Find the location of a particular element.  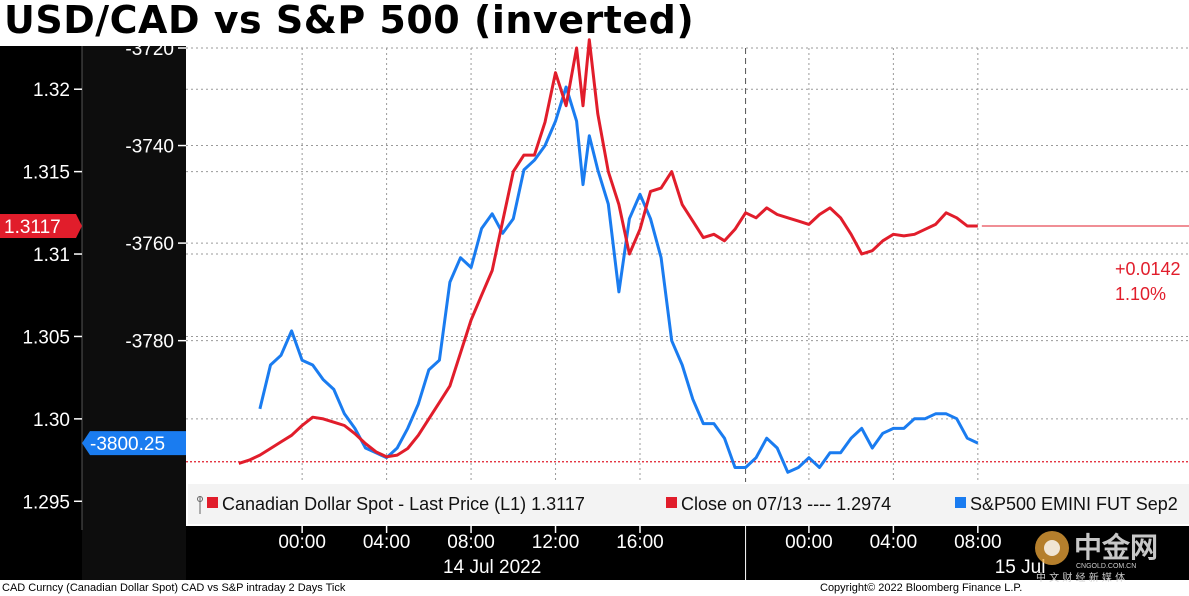

legend-label: Close on 07/13 ---- 1.2974 is located at coordinates (786, 504).